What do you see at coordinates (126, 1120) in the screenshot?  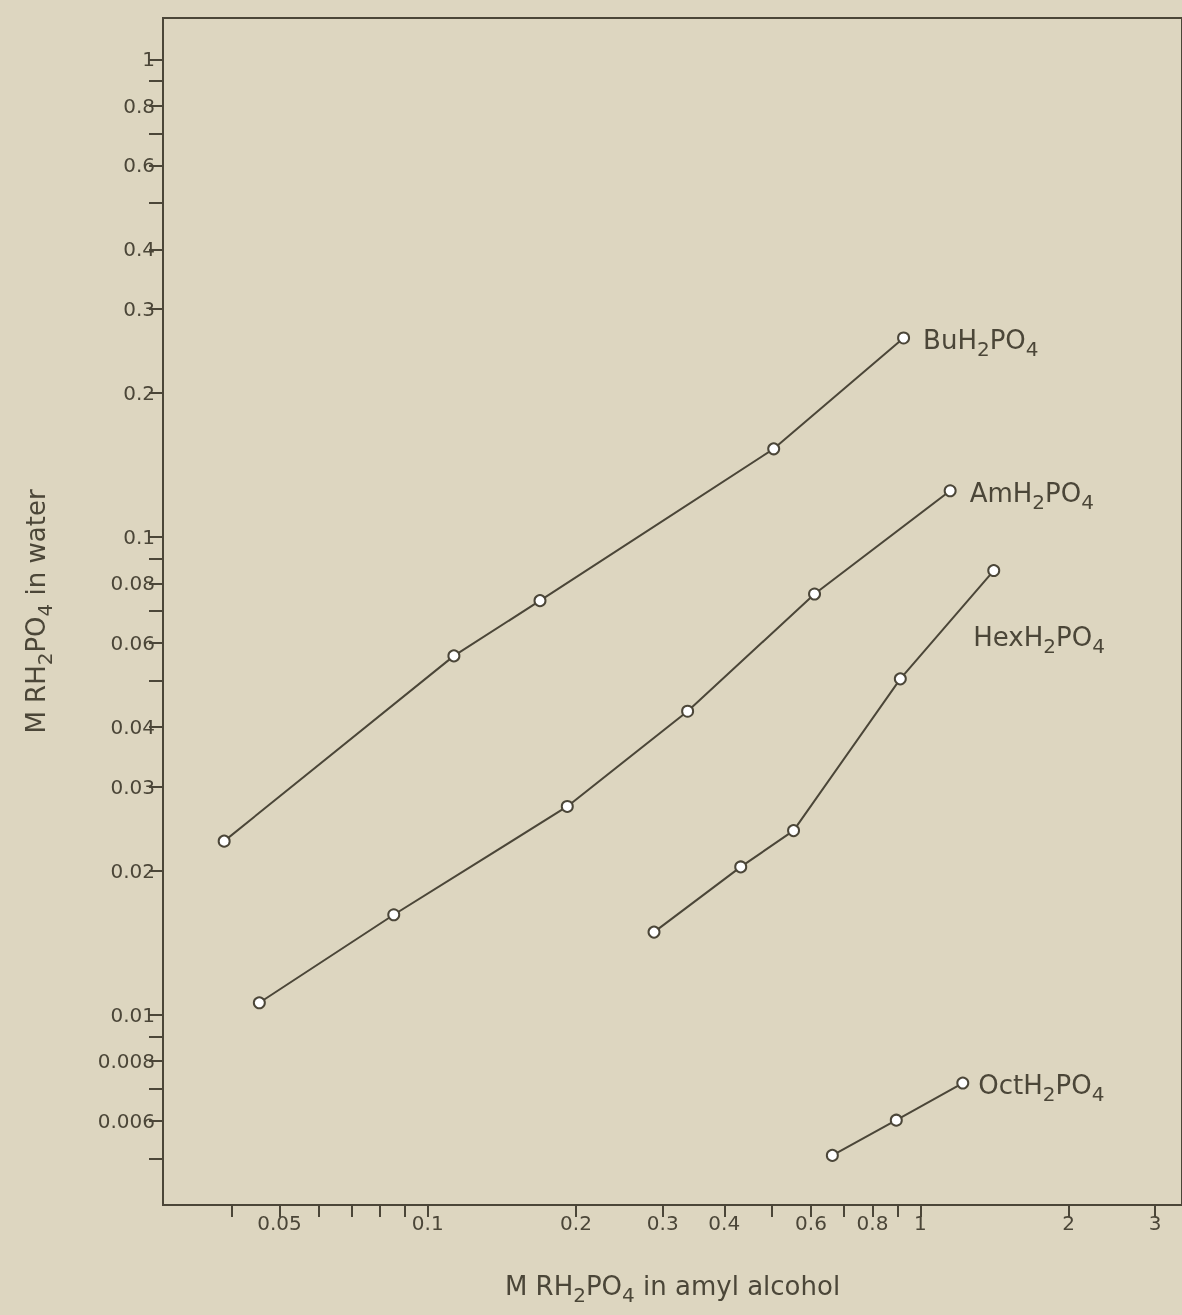 I see `y-tick-label: 0.006` at bounding box center [126, 1120].